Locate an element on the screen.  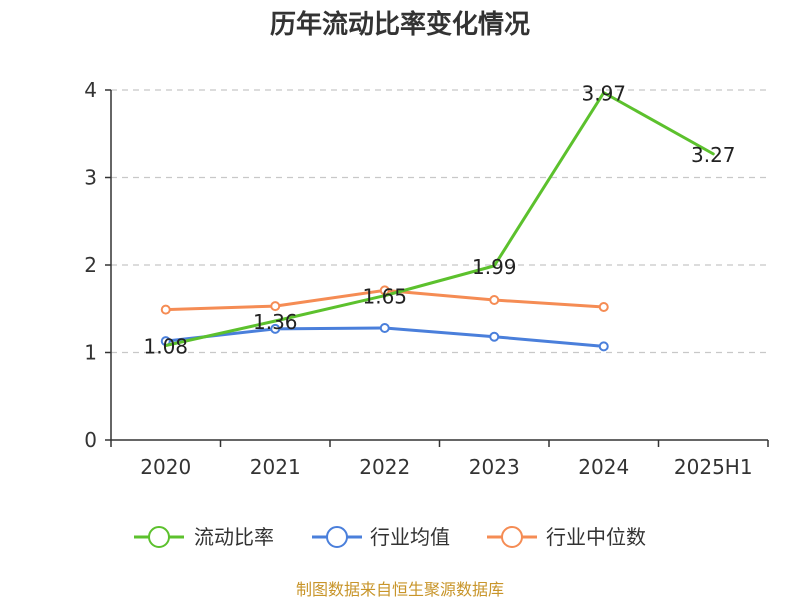
x-tick-label-2020: 2020 is located at coordinates (165, 467).